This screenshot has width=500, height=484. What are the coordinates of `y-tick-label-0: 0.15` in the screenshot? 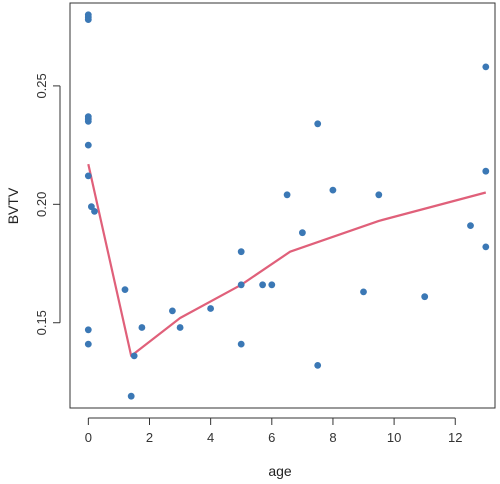 It's located at (41, 322).